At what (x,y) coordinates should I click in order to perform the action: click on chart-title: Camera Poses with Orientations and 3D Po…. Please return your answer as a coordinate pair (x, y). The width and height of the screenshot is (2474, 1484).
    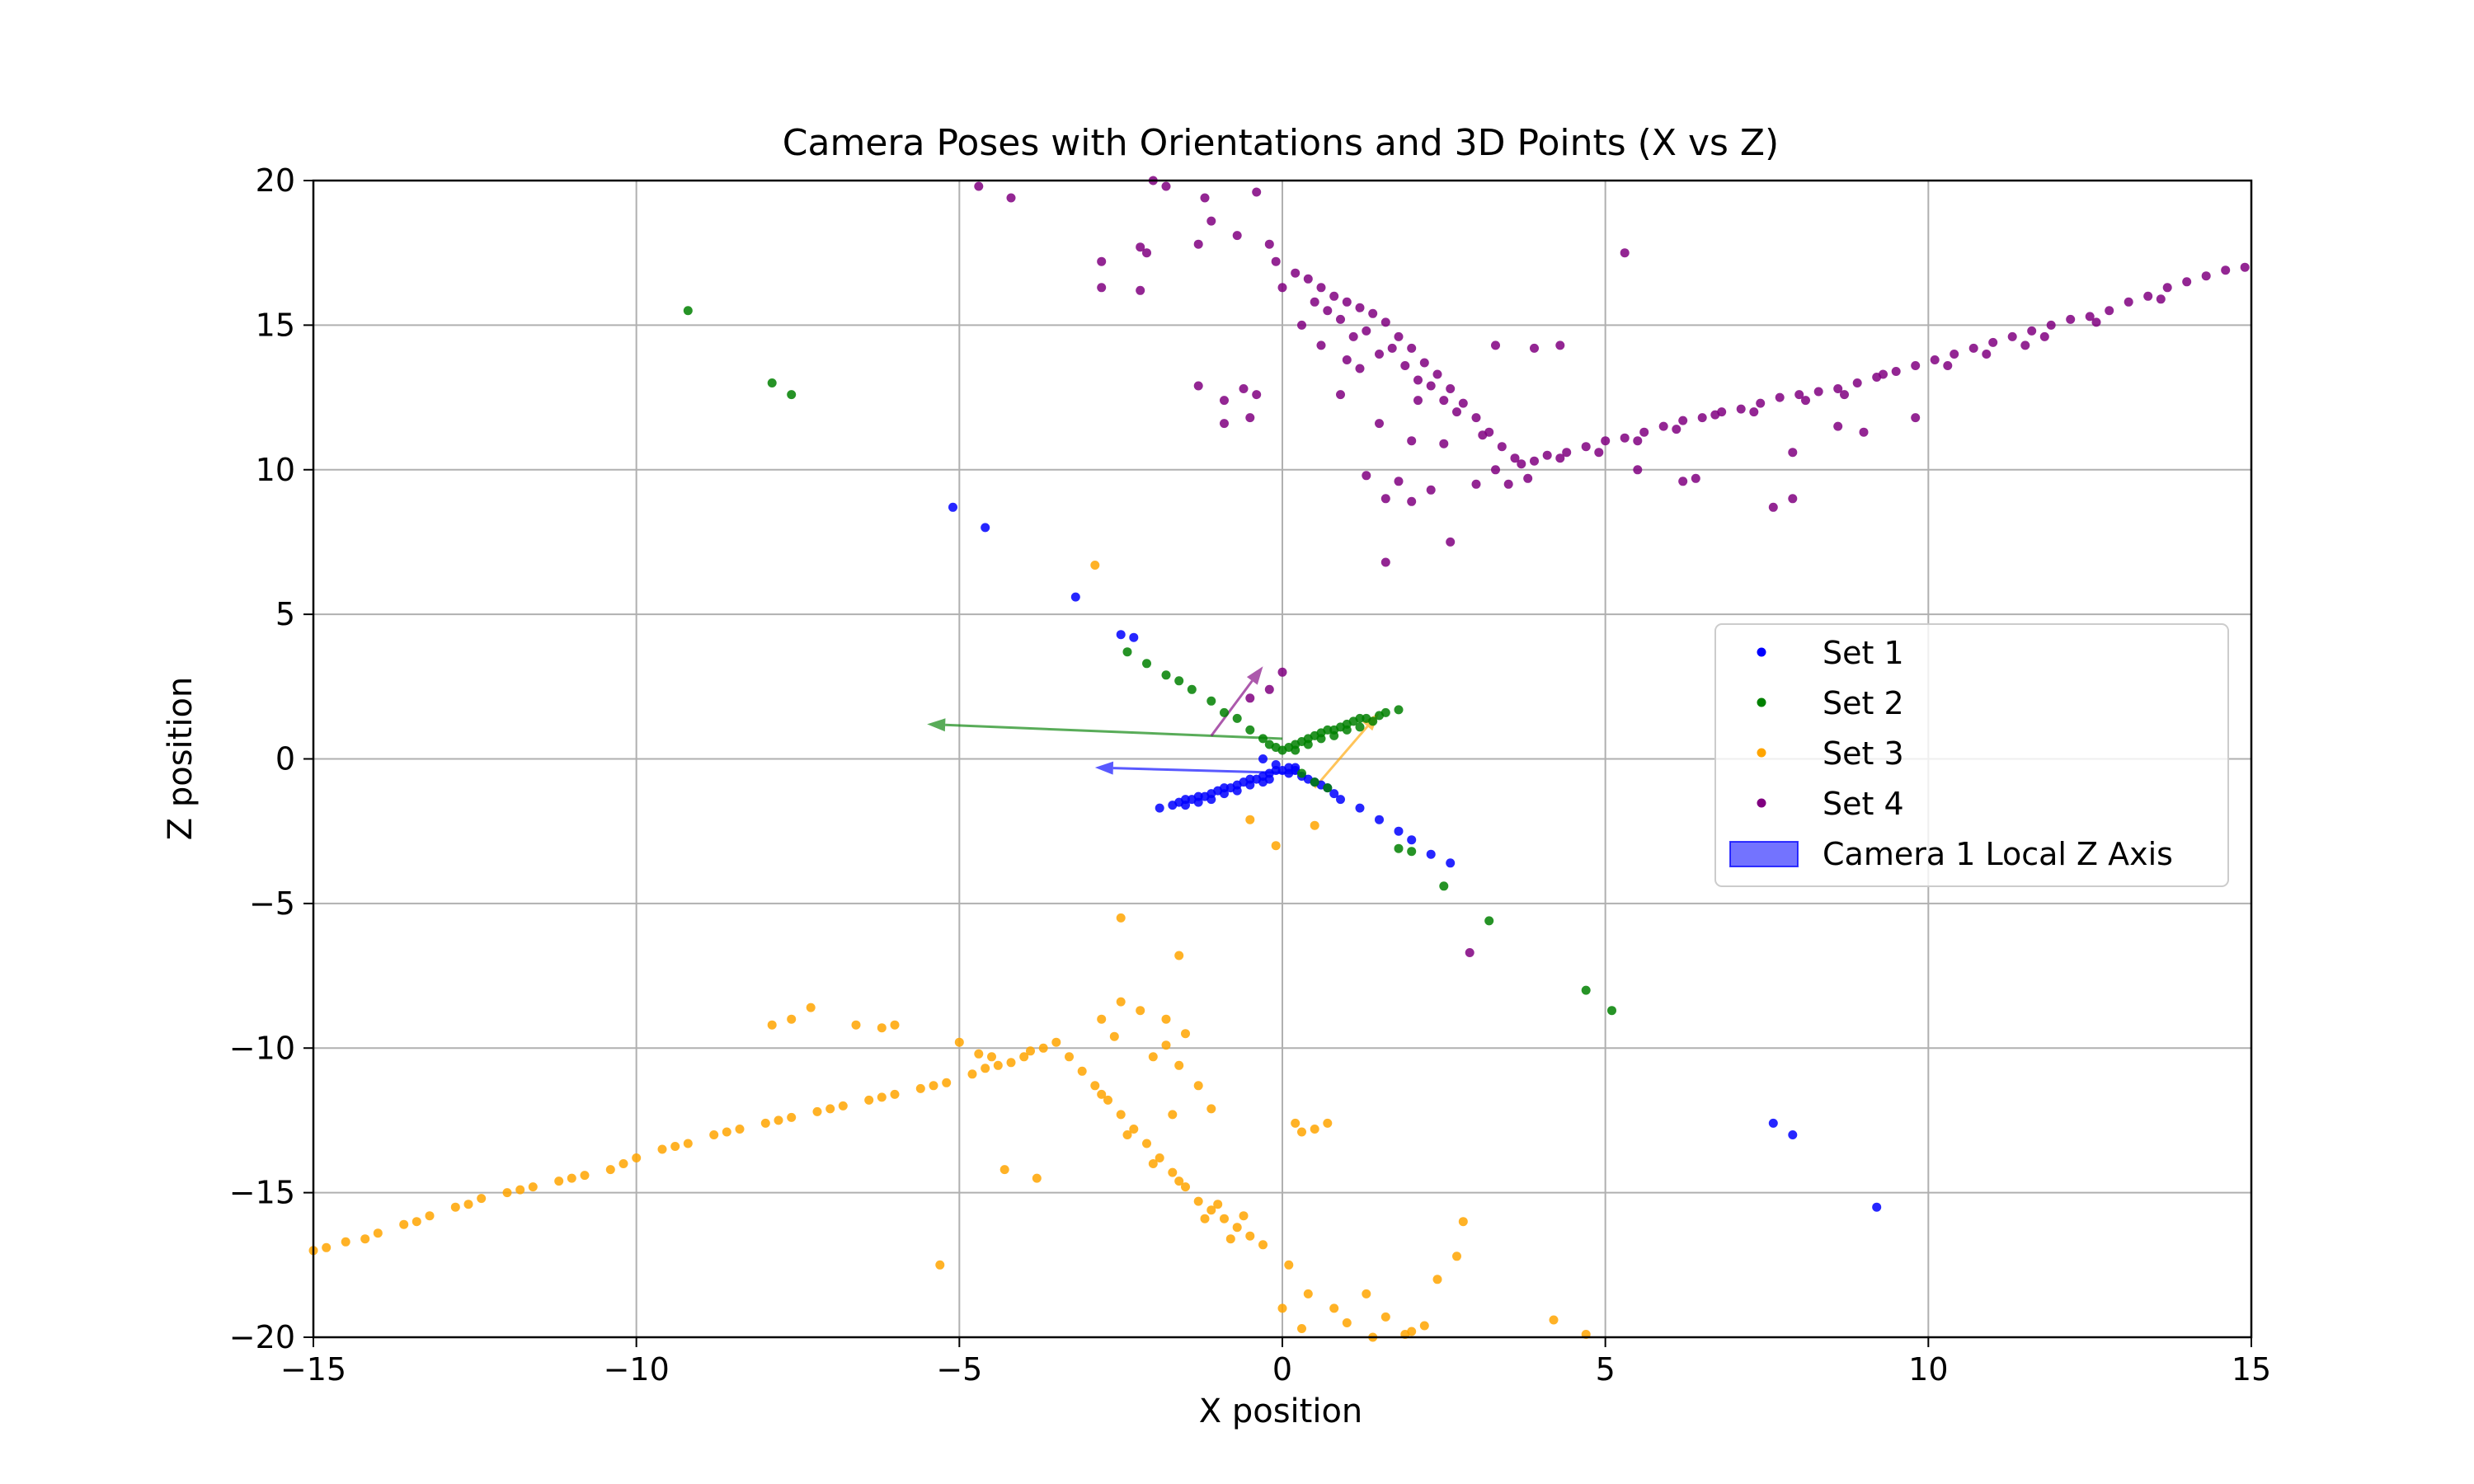
    Looking at the image, I should click on (1281, 143).